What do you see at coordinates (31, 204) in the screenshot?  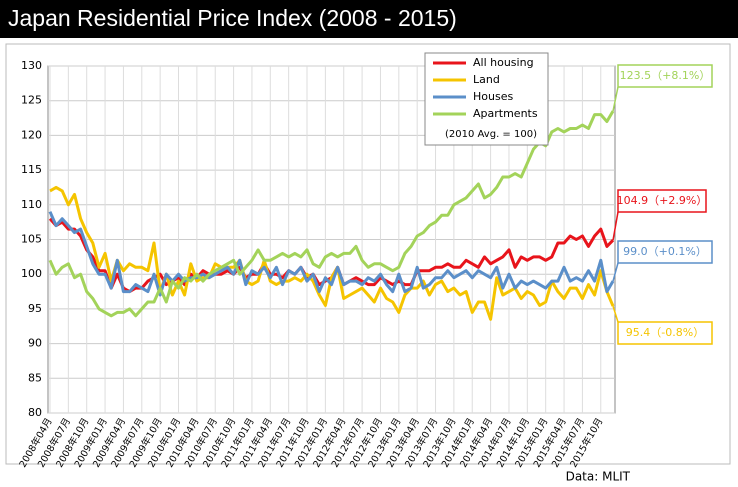 I see `y-tick-label: 110` at bounding box center [31, 204].